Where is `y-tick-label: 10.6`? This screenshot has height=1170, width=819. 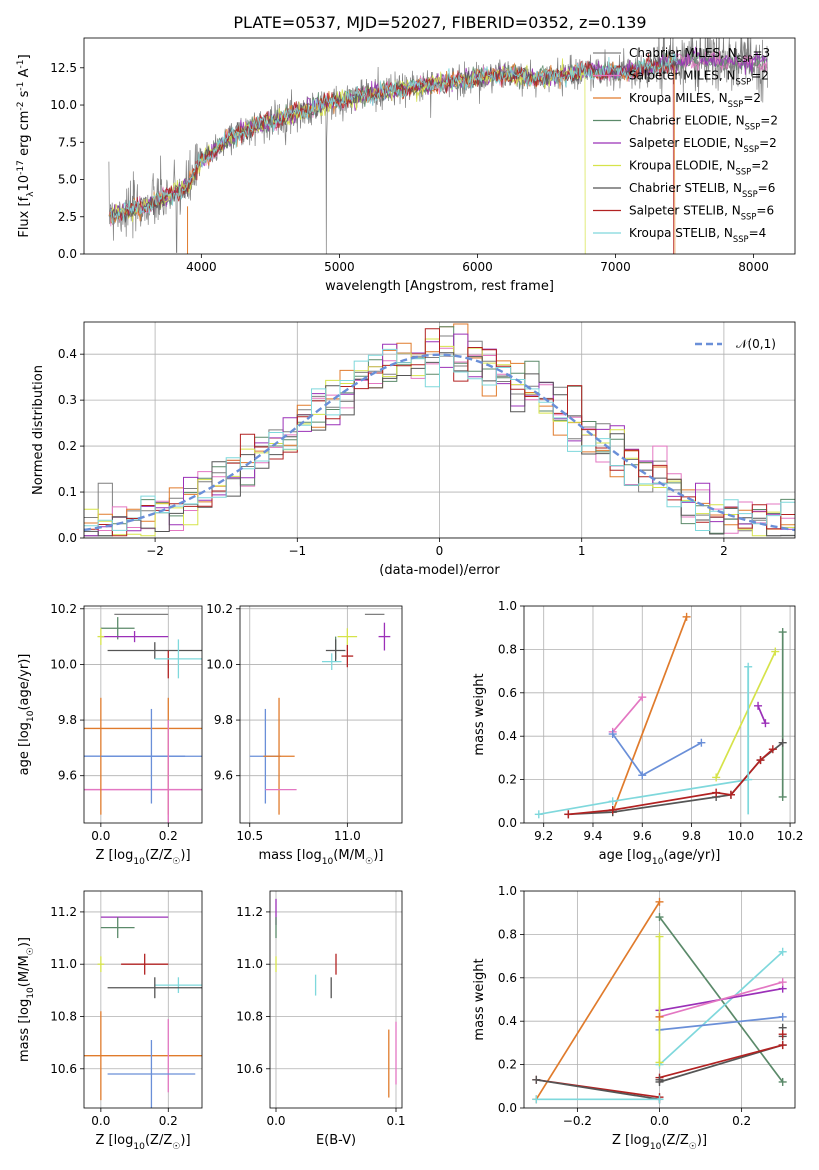
y-tick-label: 10.6 is located at coordinates (63, 1069).